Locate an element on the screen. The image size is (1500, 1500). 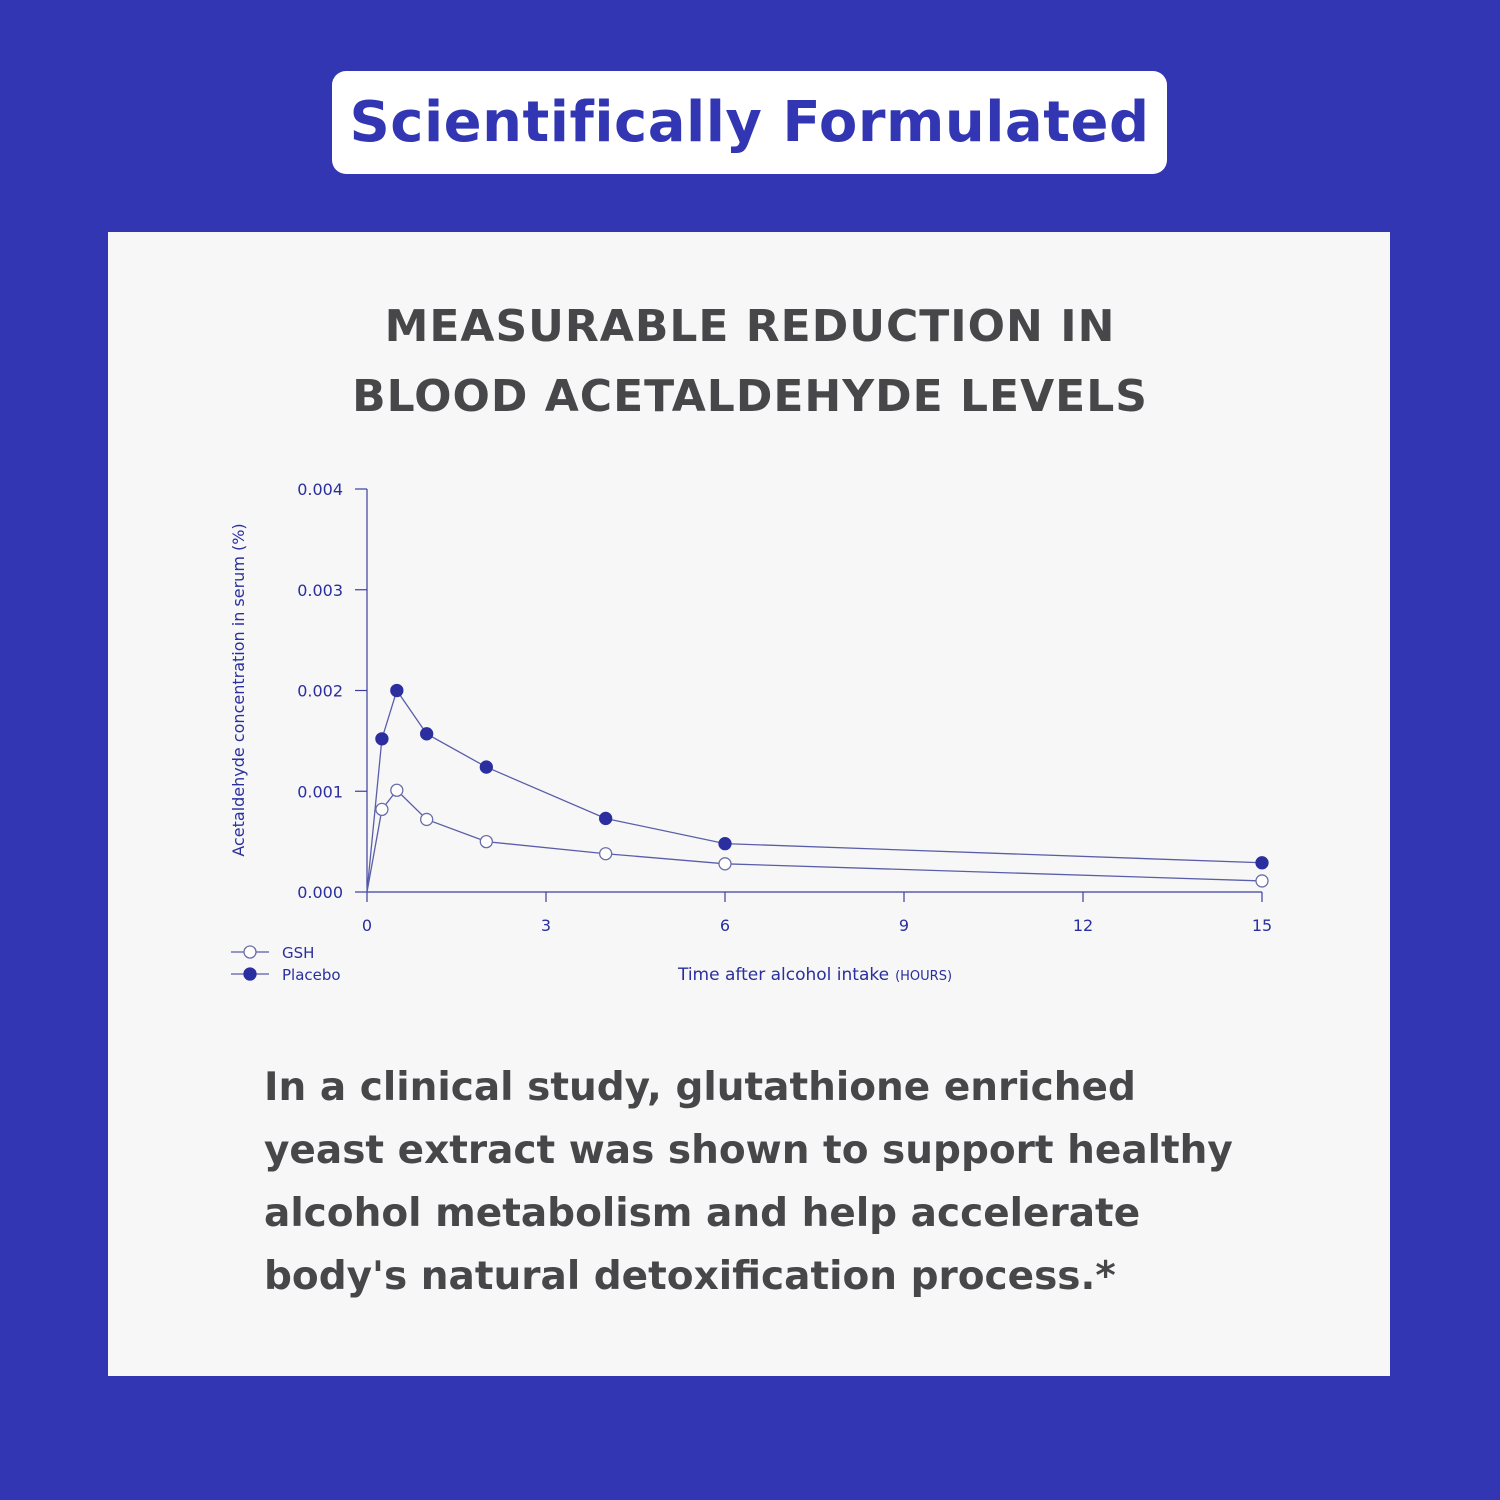
x-tick-label: 3 is located at coordinates (546, 925).